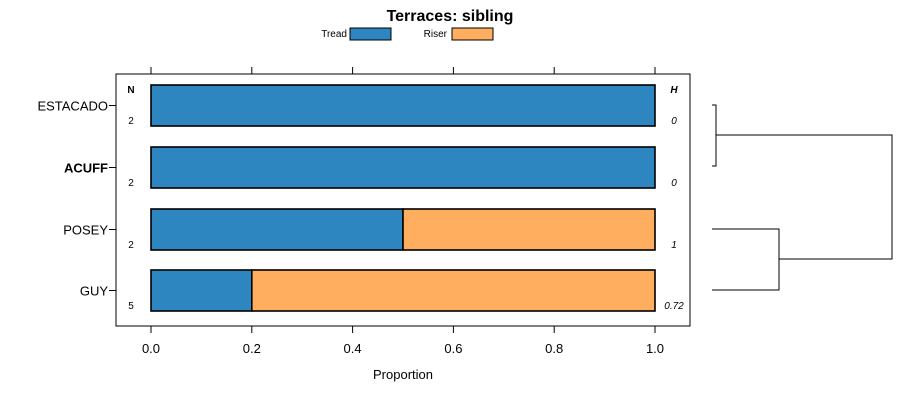  I want to click on bar-guy-tread, so click(201, 290).